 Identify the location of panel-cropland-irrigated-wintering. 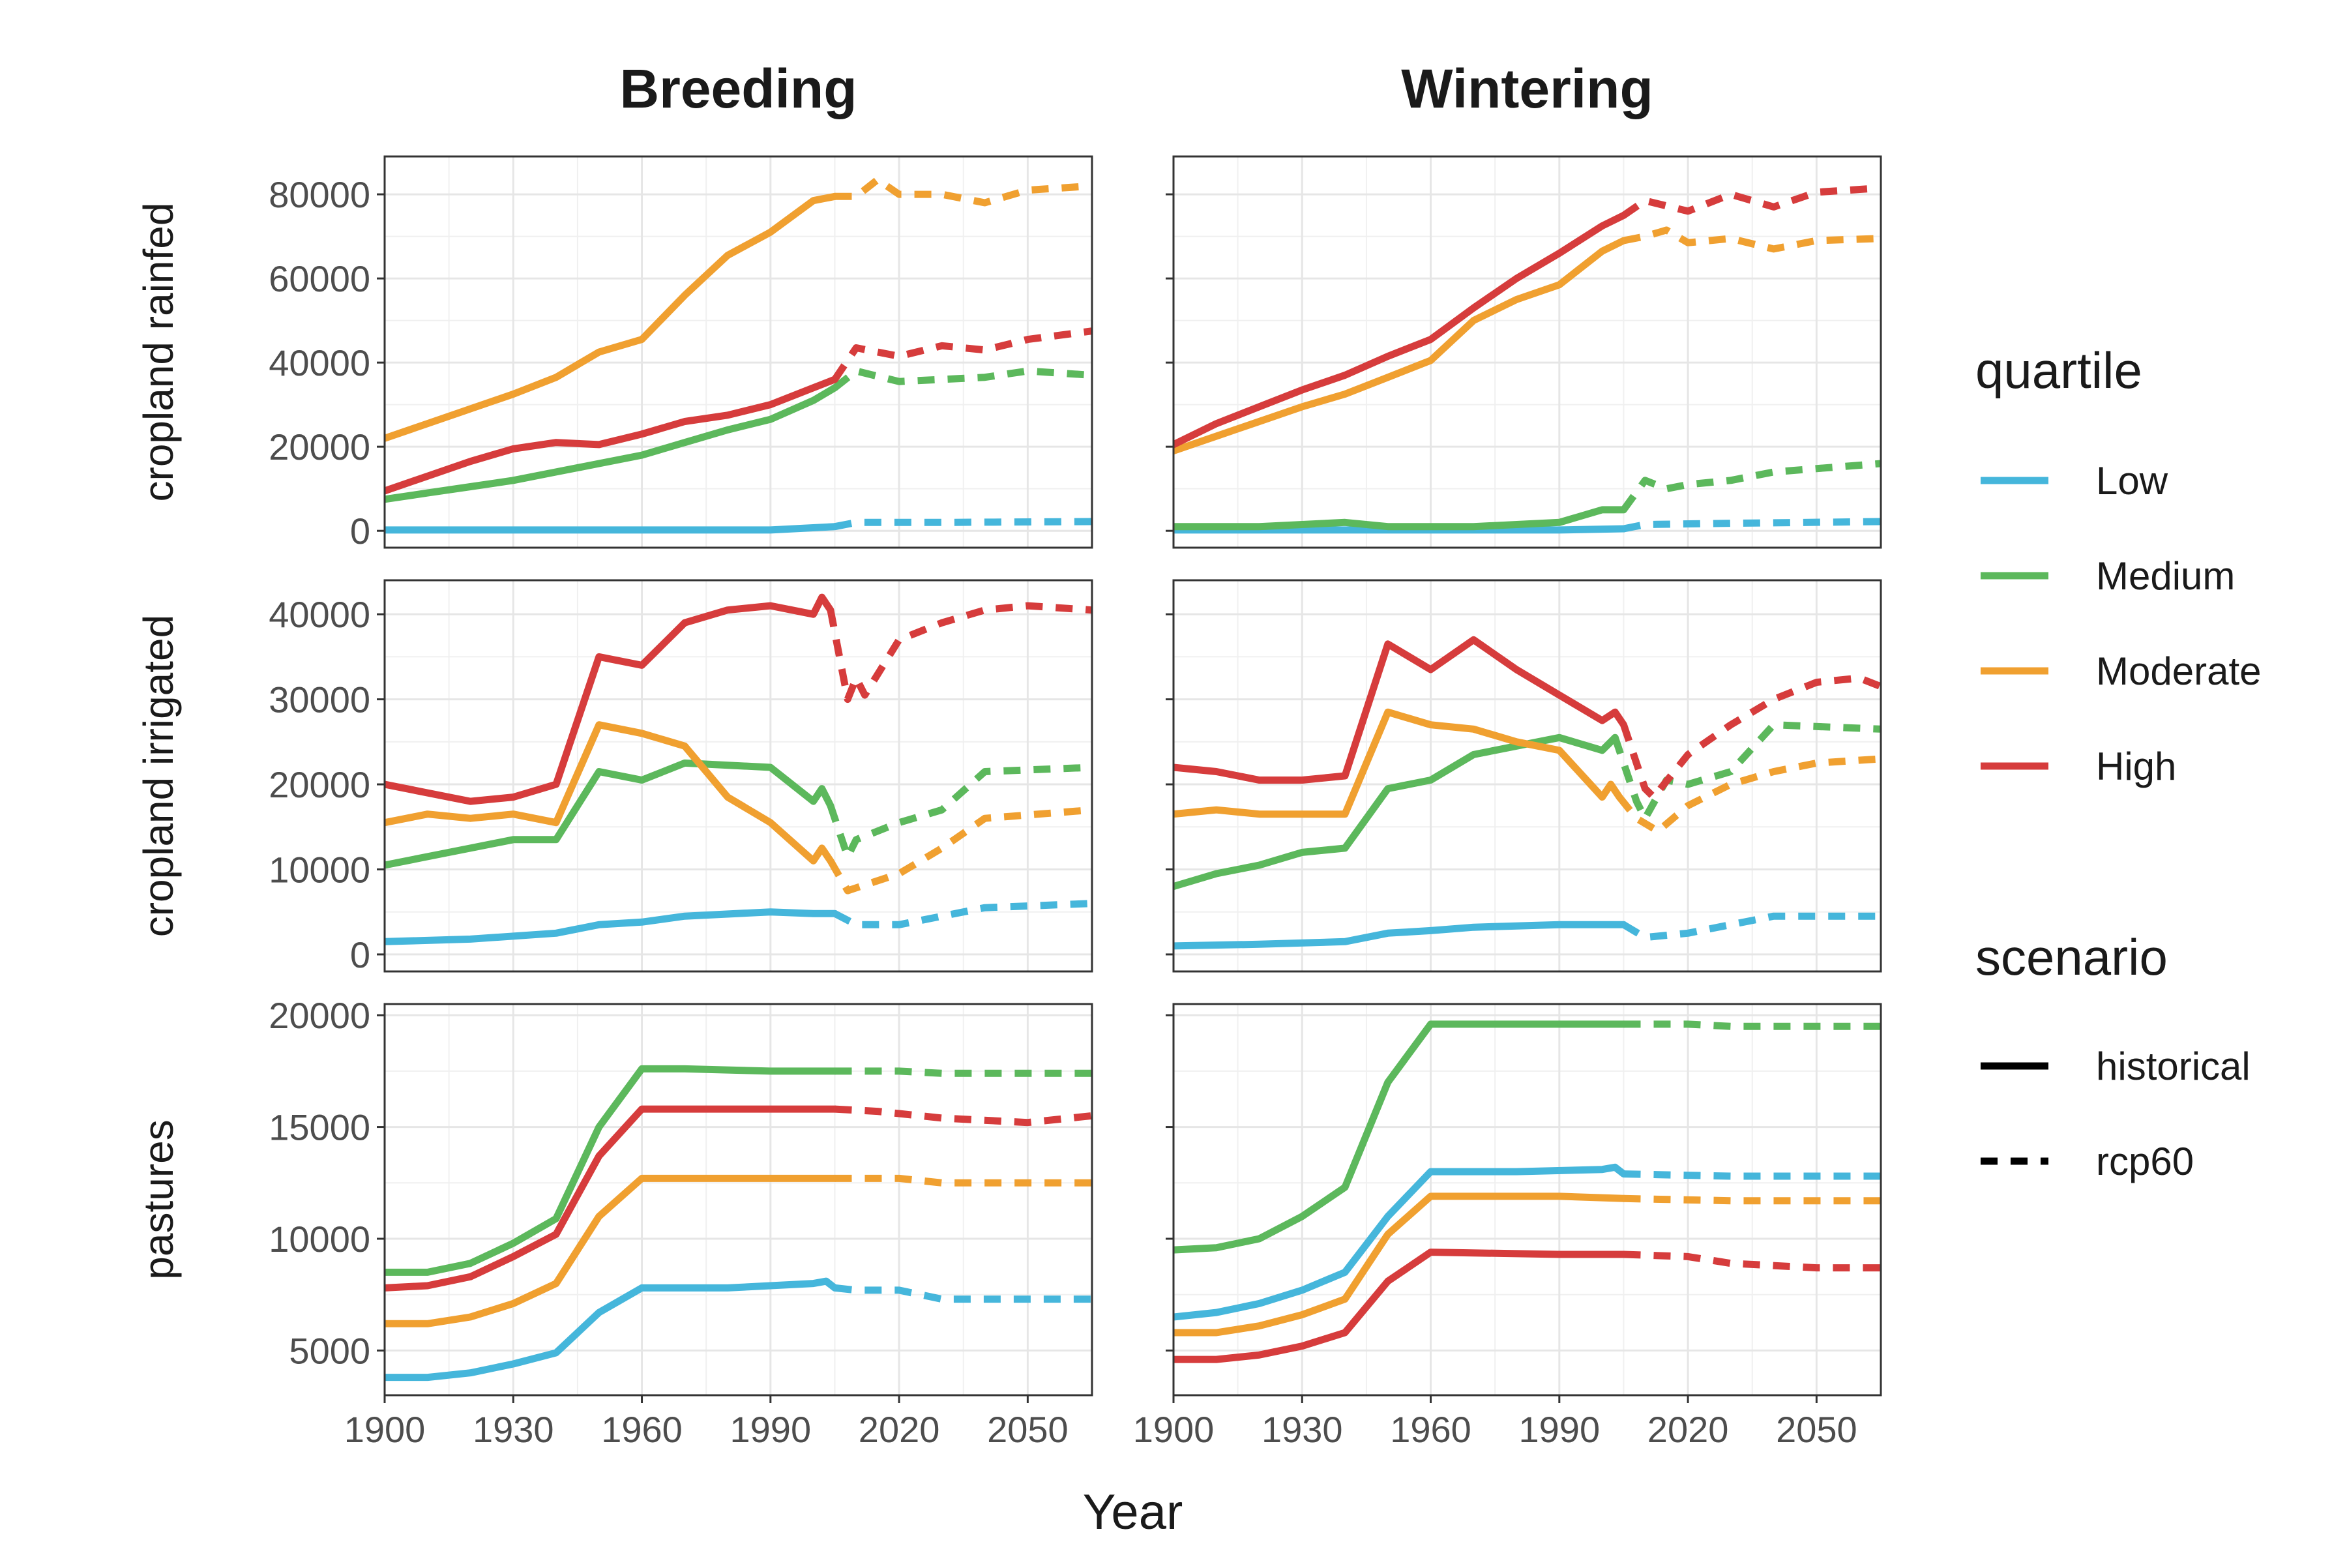
(1524, 776).